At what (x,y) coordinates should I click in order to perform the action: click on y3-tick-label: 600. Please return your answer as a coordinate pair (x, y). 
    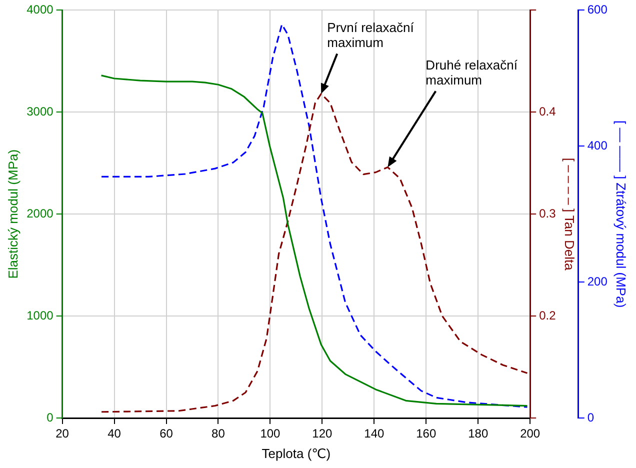
    Looking at the image, I should click on (597, 9).